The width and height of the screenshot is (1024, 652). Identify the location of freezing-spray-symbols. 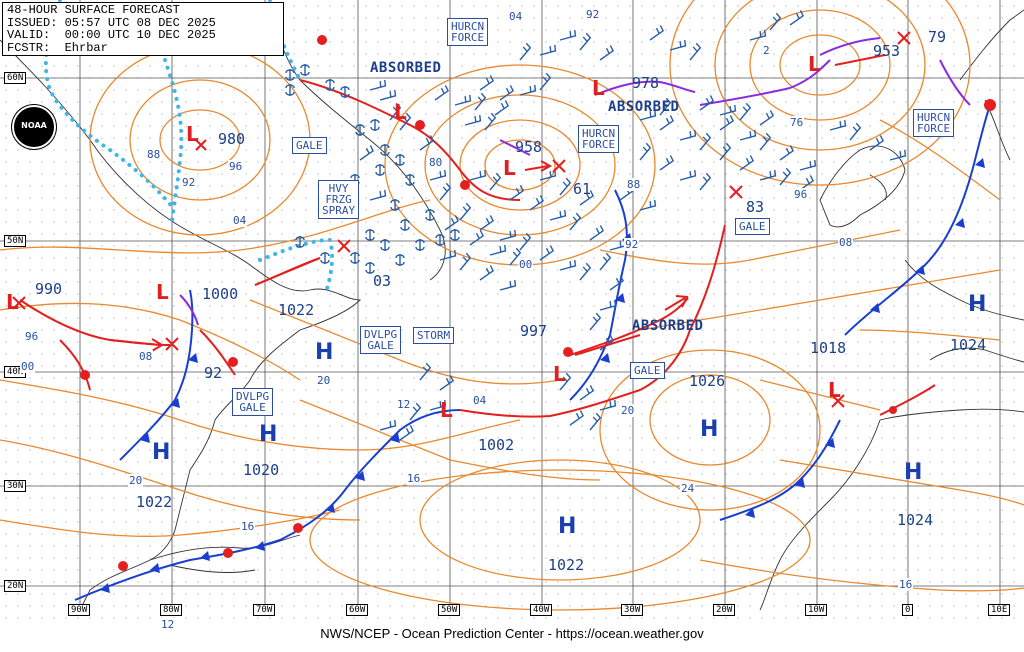
(372, 169).